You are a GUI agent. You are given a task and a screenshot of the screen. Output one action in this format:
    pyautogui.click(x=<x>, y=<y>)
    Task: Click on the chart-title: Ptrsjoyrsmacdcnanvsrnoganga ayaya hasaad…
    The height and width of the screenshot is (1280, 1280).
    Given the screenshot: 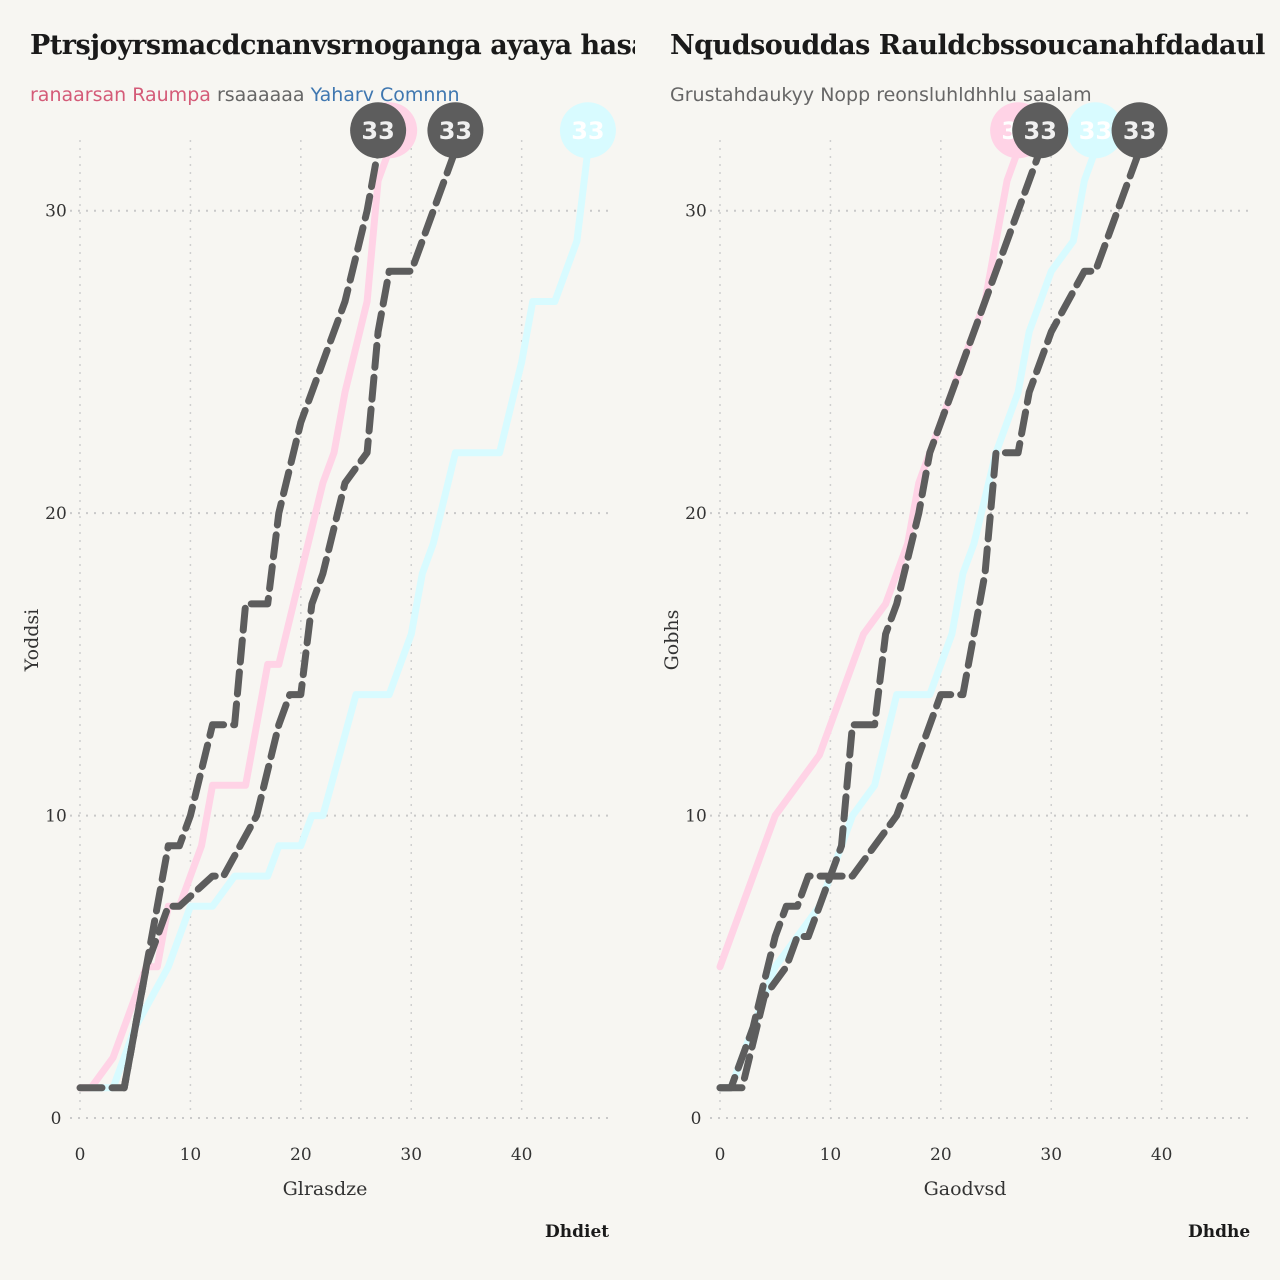 What is the action you would take?
    pyautogui.click(x=332, y=45)
    